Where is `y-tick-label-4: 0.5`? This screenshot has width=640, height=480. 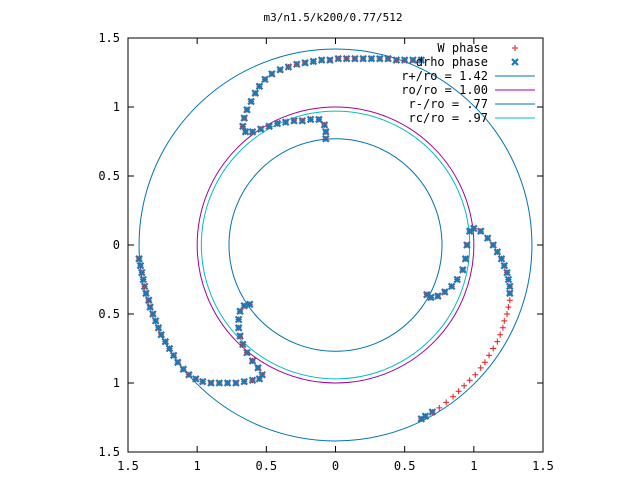
y-tick-label-4: 0.5 is located at coordinates (109, 314).